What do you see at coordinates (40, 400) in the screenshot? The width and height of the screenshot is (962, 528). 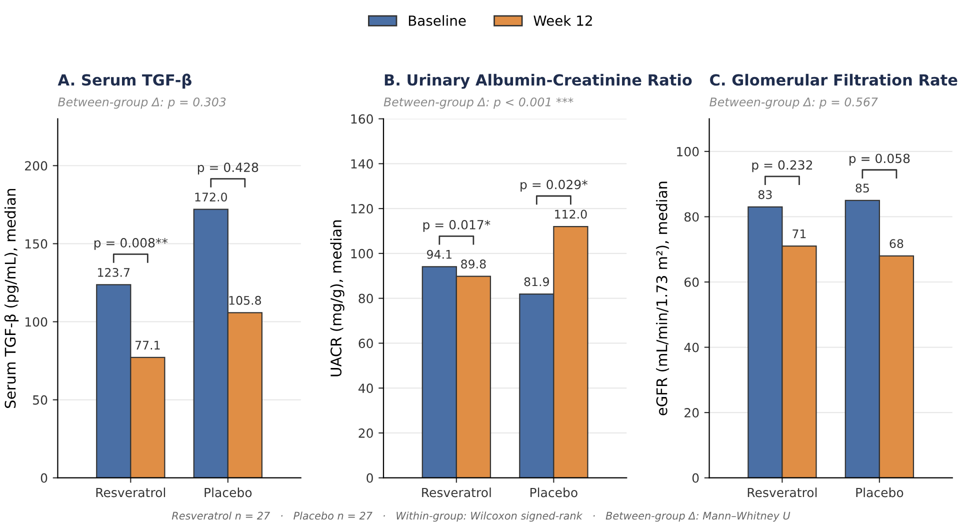 I see `y-tick-label: 50` at bounding box center [40, 400].